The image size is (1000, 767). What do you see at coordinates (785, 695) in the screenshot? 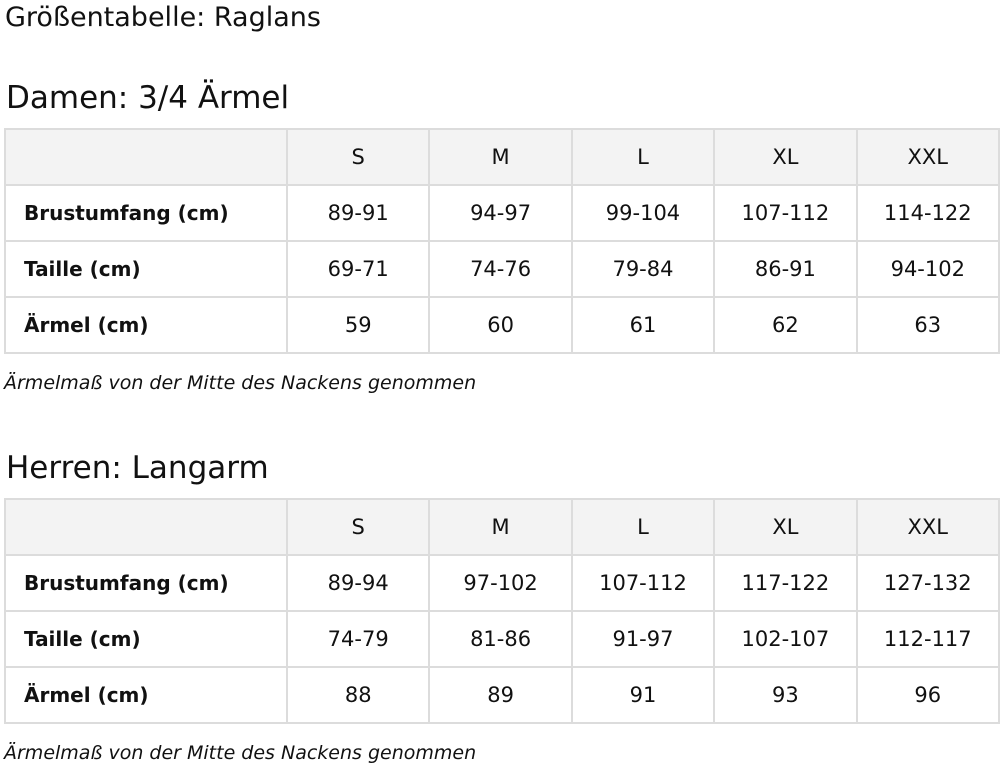
I see `table-cell: 93` at bounding box center [785, 695].